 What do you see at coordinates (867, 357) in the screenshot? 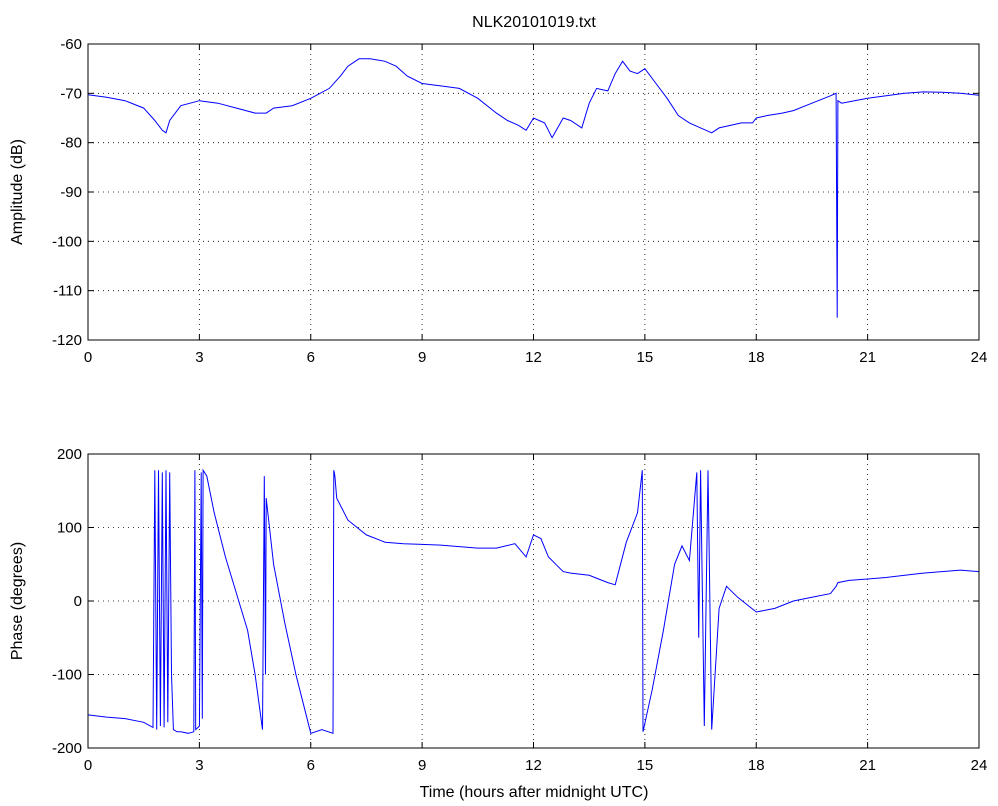
I see `amplitude-x-tick-label: 21` at bounding box center [867, 357].